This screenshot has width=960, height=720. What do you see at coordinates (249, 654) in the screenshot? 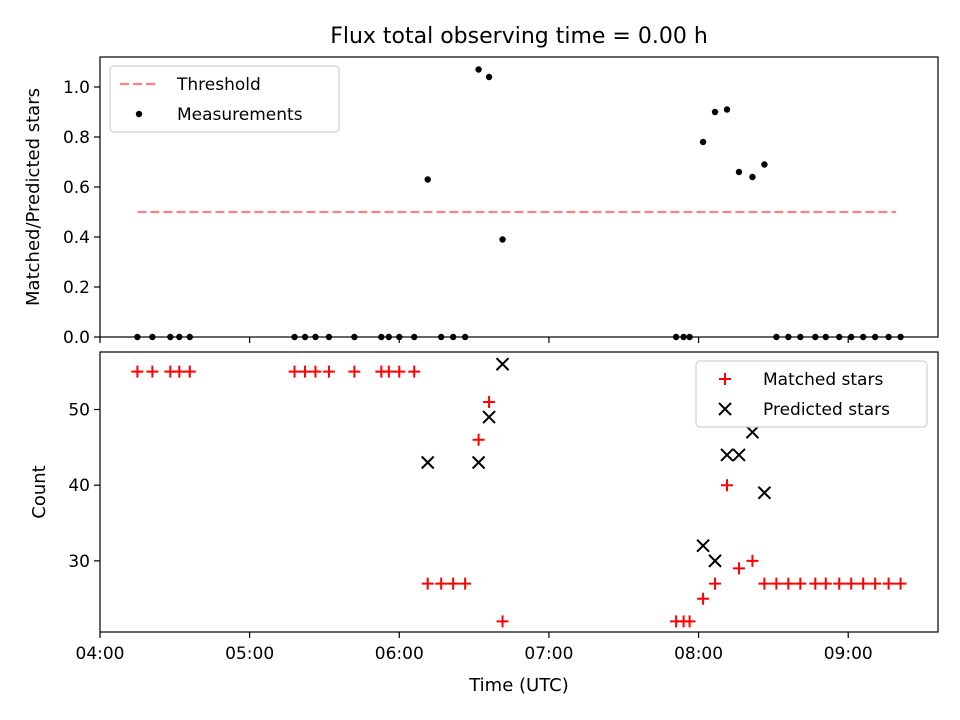
I see `x-tick-label: 05:00` at bounding box center [249, 654].